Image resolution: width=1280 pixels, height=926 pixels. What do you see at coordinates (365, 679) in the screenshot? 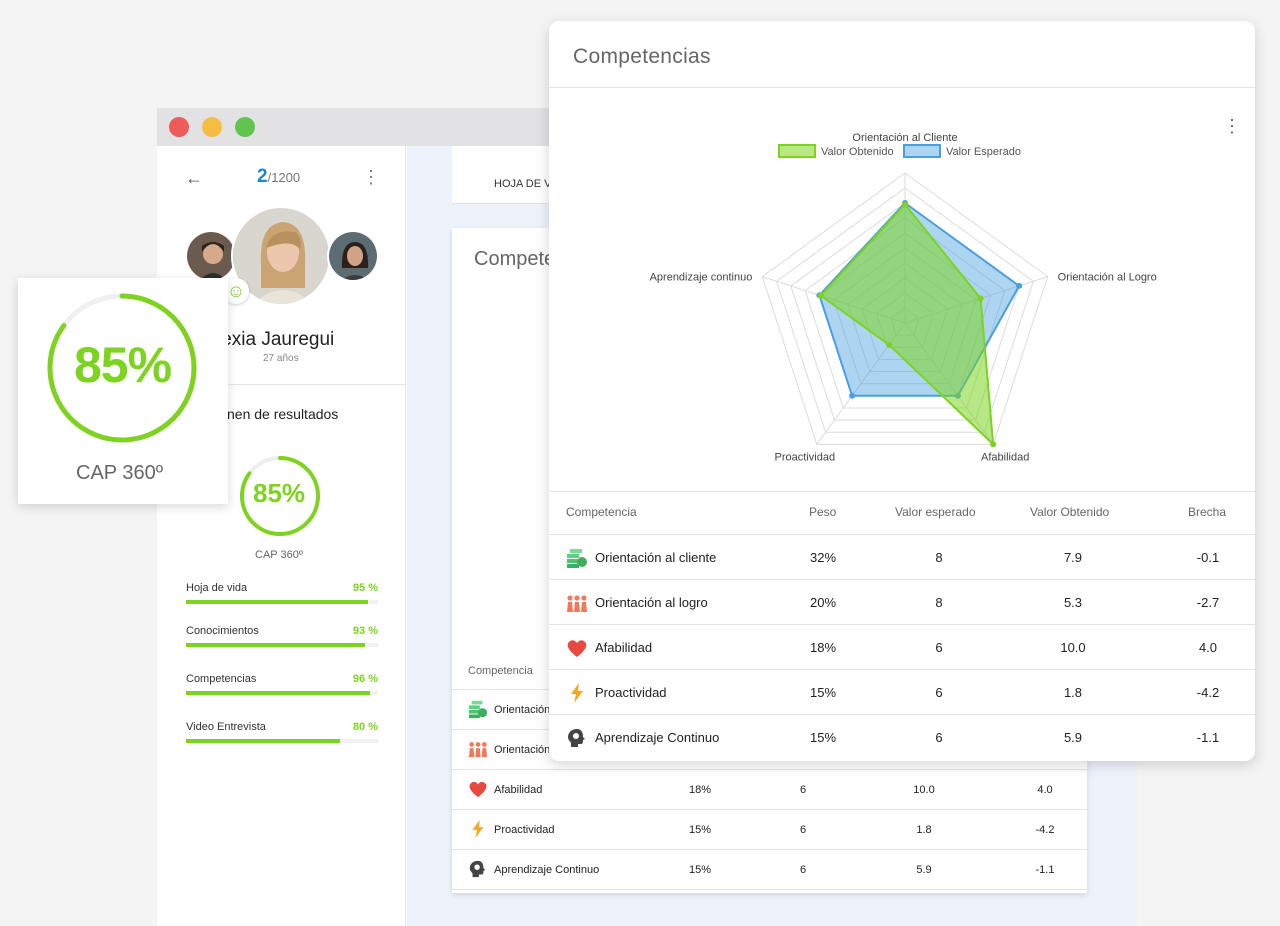
I see `result-bar-percent: 96 %` at bounding box center [365, 679].